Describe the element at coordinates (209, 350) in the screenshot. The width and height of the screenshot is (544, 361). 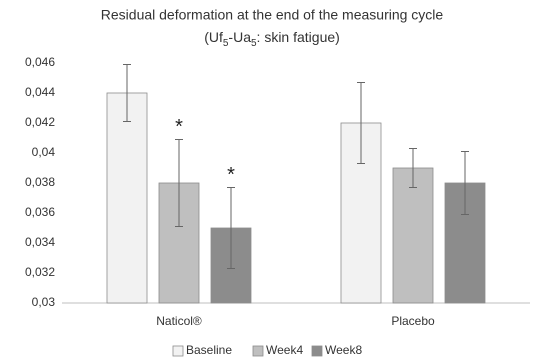
I see `legend-label: Baseline` at that location.